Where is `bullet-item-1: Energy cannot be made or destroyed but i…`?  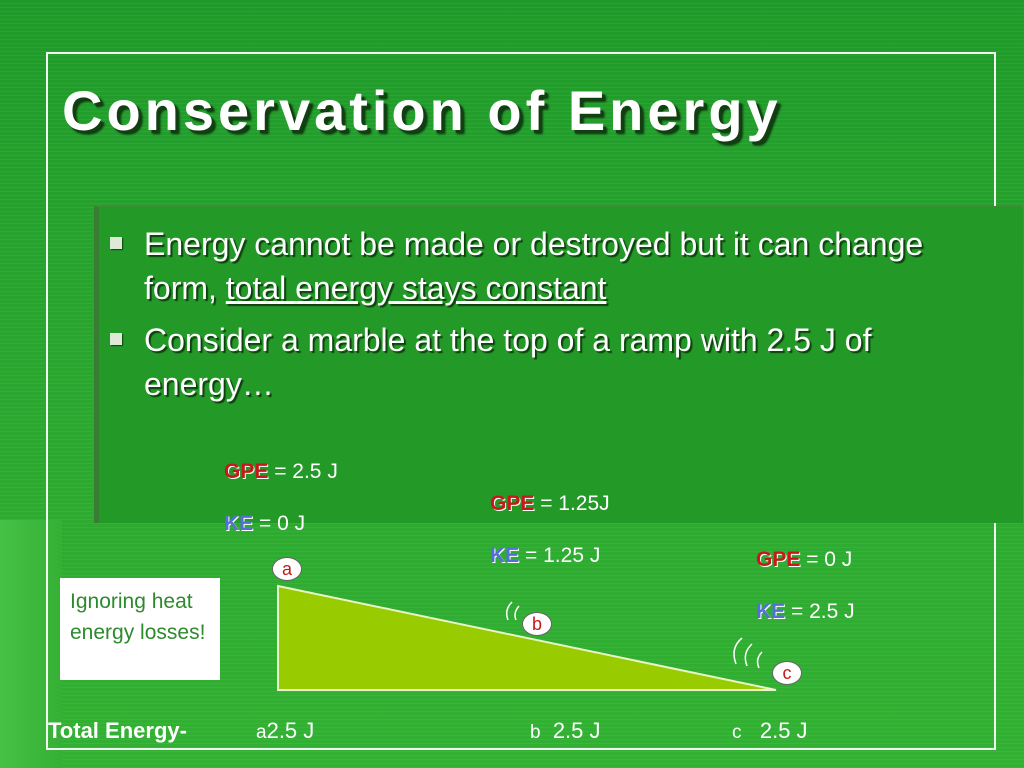
bullet-item-1: Energy cannot be made or destroyed but i… is located at coordinates (554, 266).